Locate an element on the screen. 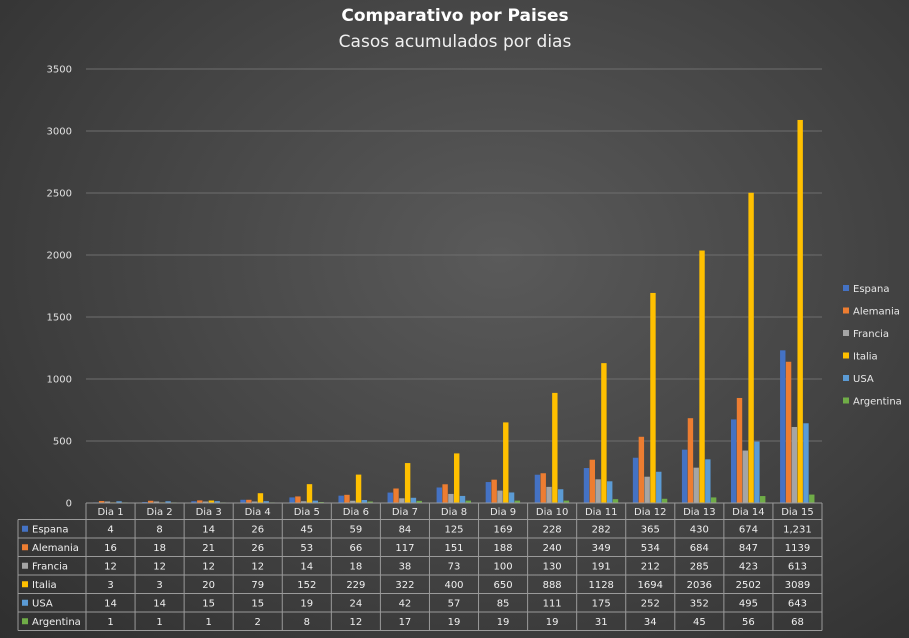 Image resolution: width=909 pixels, height=638 pixels. table-row-label: Espana is located at coordinates (50, 529).